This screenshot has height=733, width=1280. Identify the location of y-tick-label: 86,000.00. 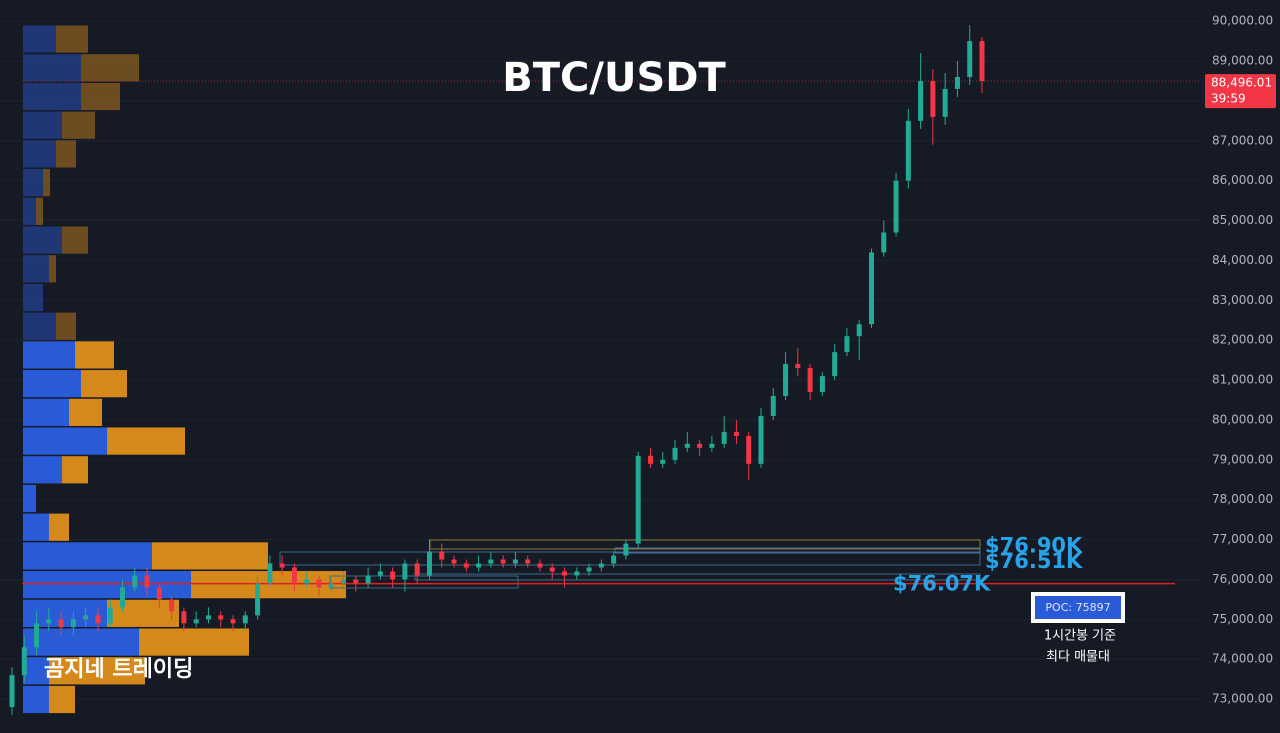
(1242, 180).